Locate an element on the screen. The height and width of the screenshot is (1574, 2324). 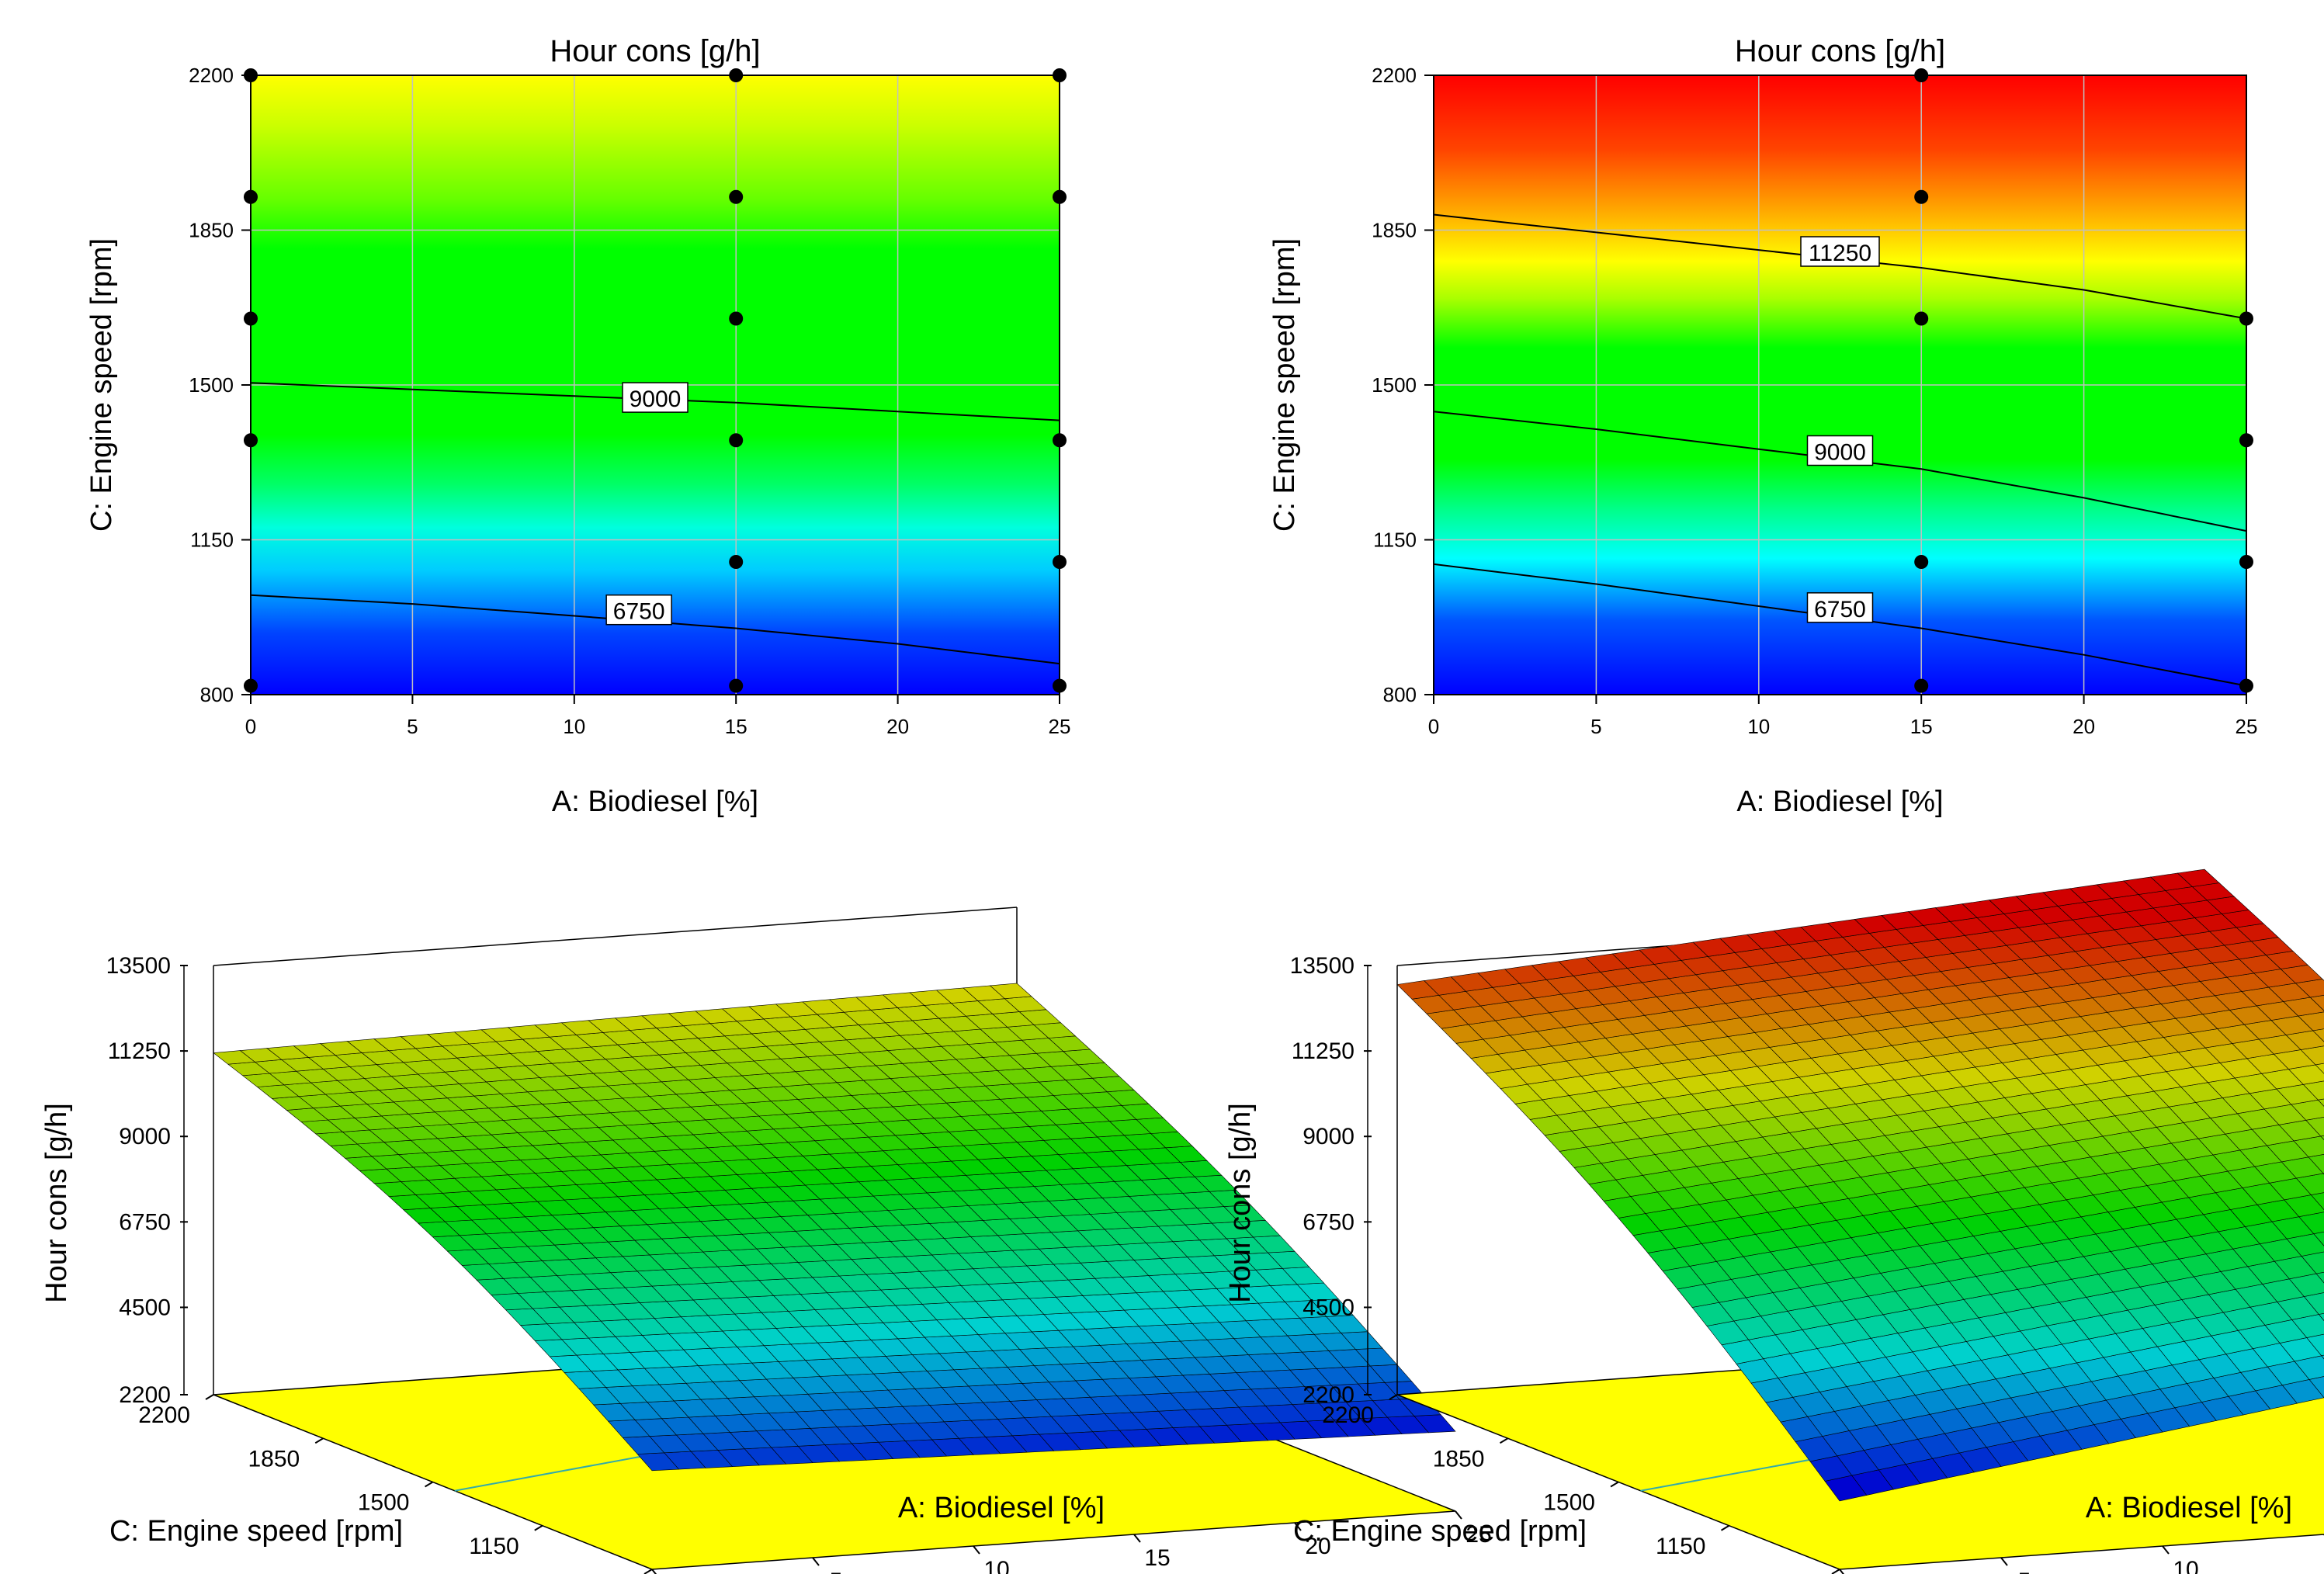
box-edge is located at coordinates (616, 936).